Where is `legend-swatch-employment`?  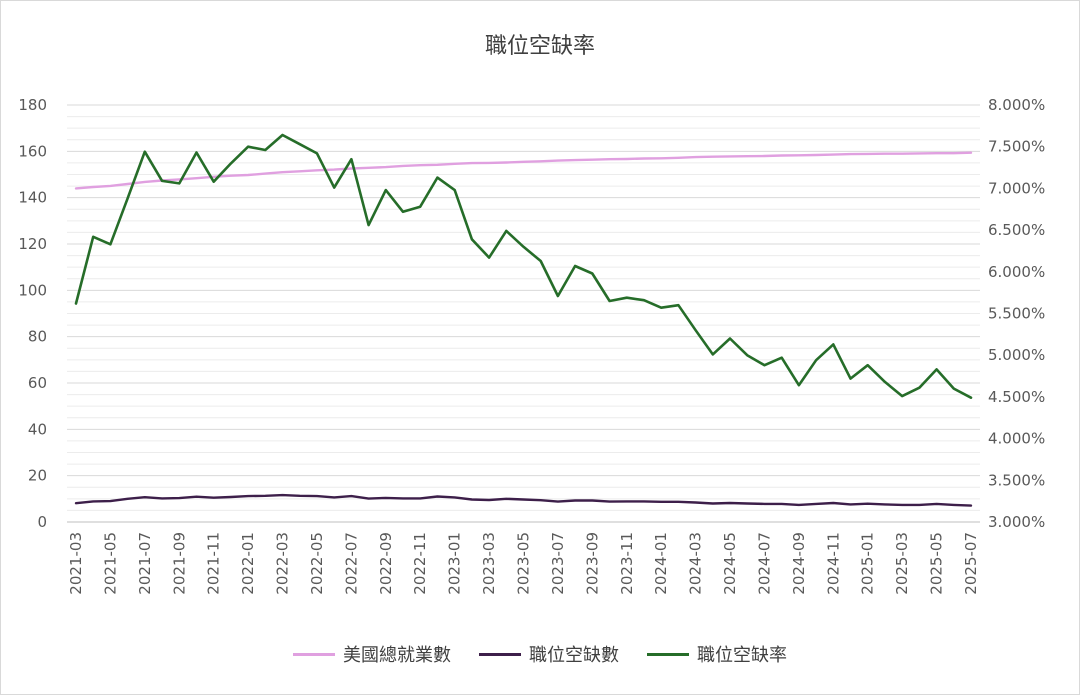
legend-swatch-employment is located at coordinates (314, 654).